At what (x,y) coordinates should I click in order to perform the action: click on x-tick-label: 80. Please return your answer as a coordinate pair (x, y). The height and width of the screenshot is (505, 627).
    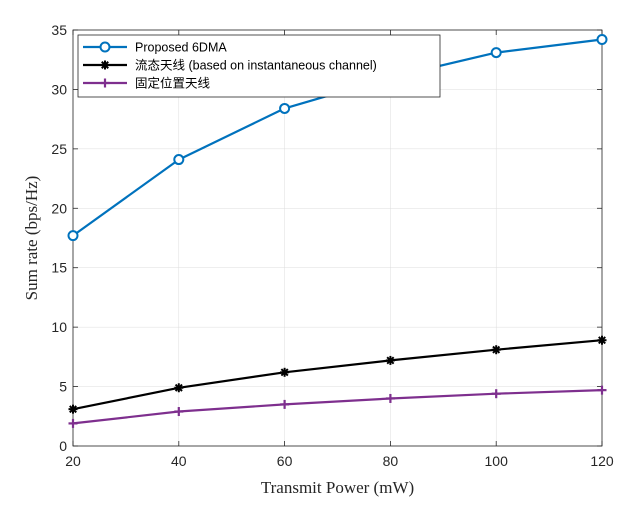
    Looking at the image, I should click on (391, 461).